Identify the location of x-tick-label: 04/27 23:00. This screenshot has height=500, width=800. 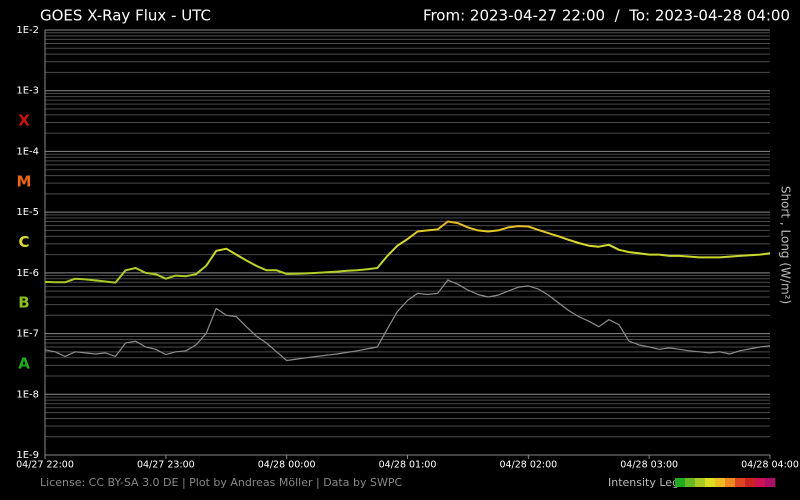
(166, 465).